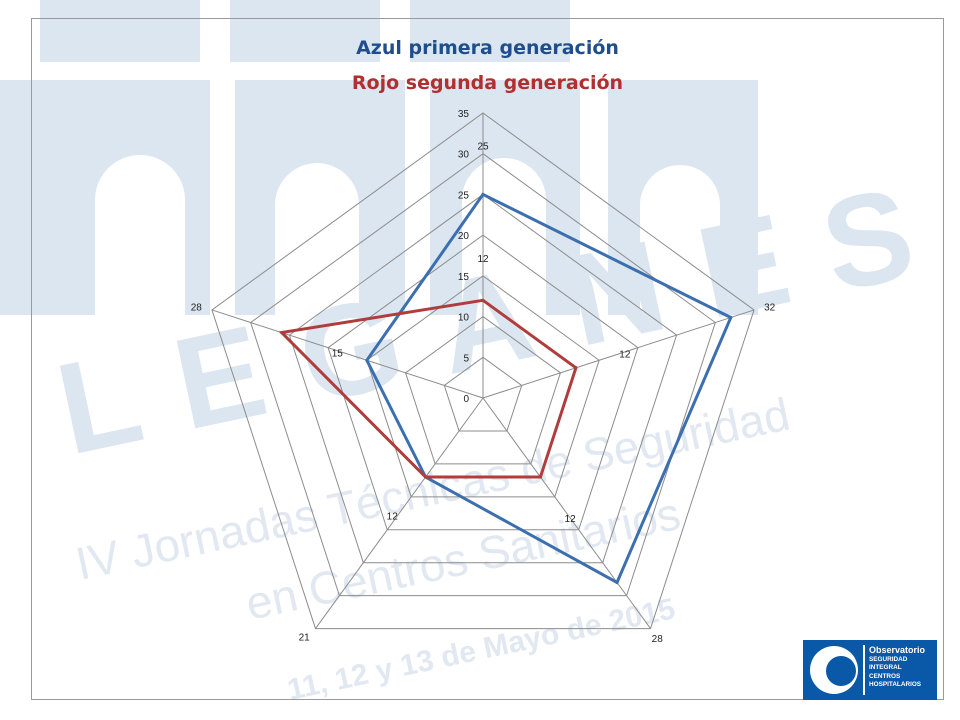  Describe the element at coordinates (464, 114) in the screenshot. I see `radar-tick-label-35: 35` at that location.